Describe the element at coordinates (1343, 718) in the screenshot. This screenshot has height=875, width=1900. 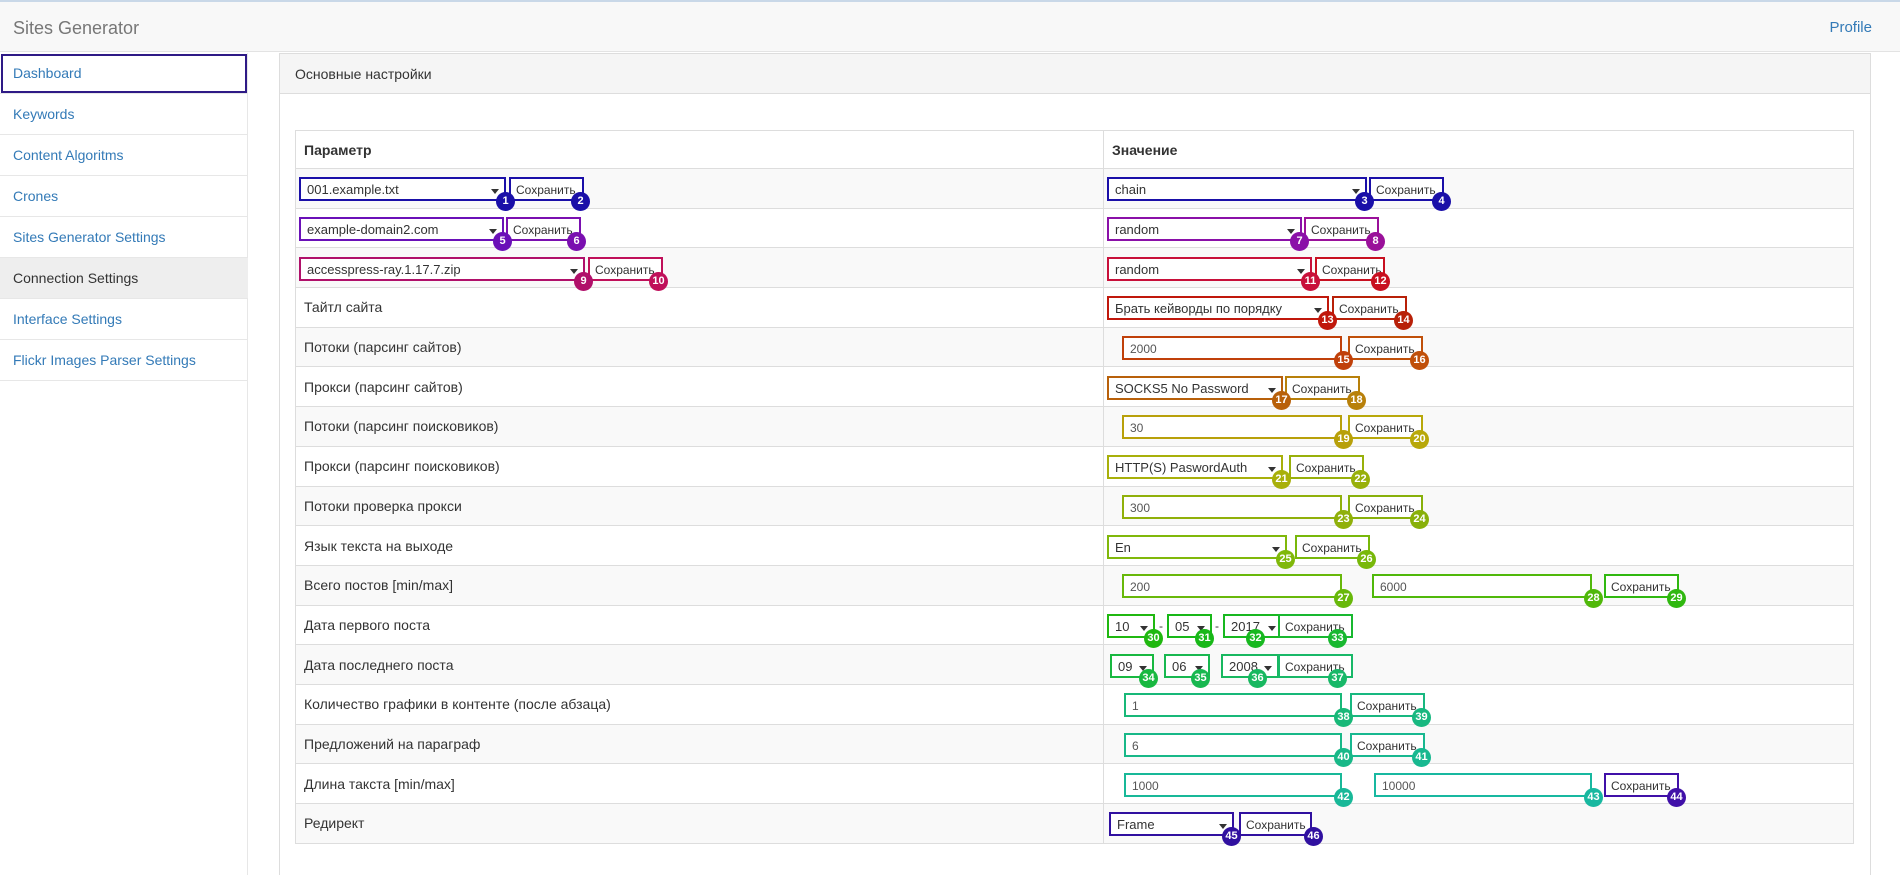
I see `badge-38: 38` at that location.